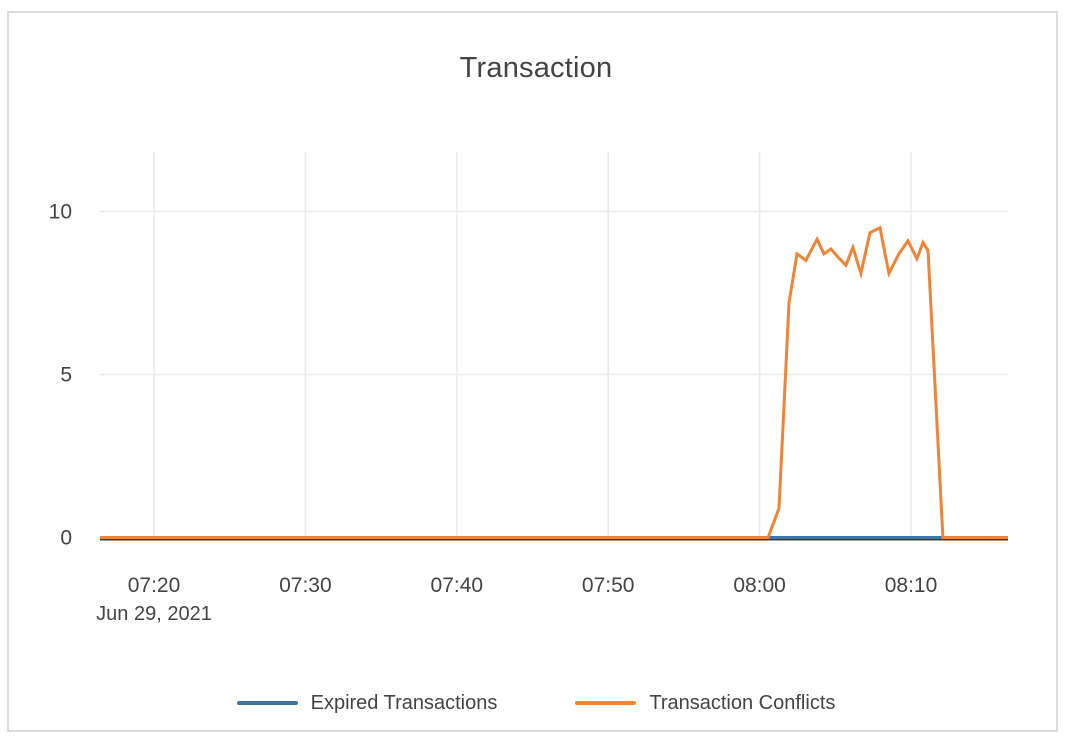 The image size is (1072, 746). I want to click on x-tick-label: 08:00, so click(759, 585).